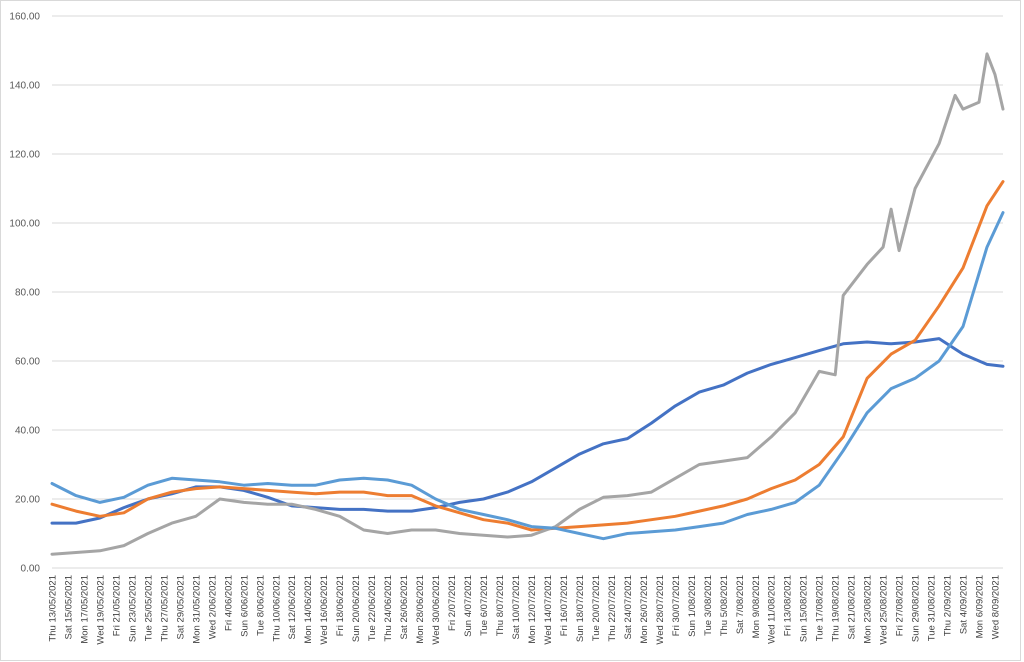  Describe the element at coordinates (980, 606) in the screenshot. I see `x-tick-label: Mon 6/09/2021` at that location.